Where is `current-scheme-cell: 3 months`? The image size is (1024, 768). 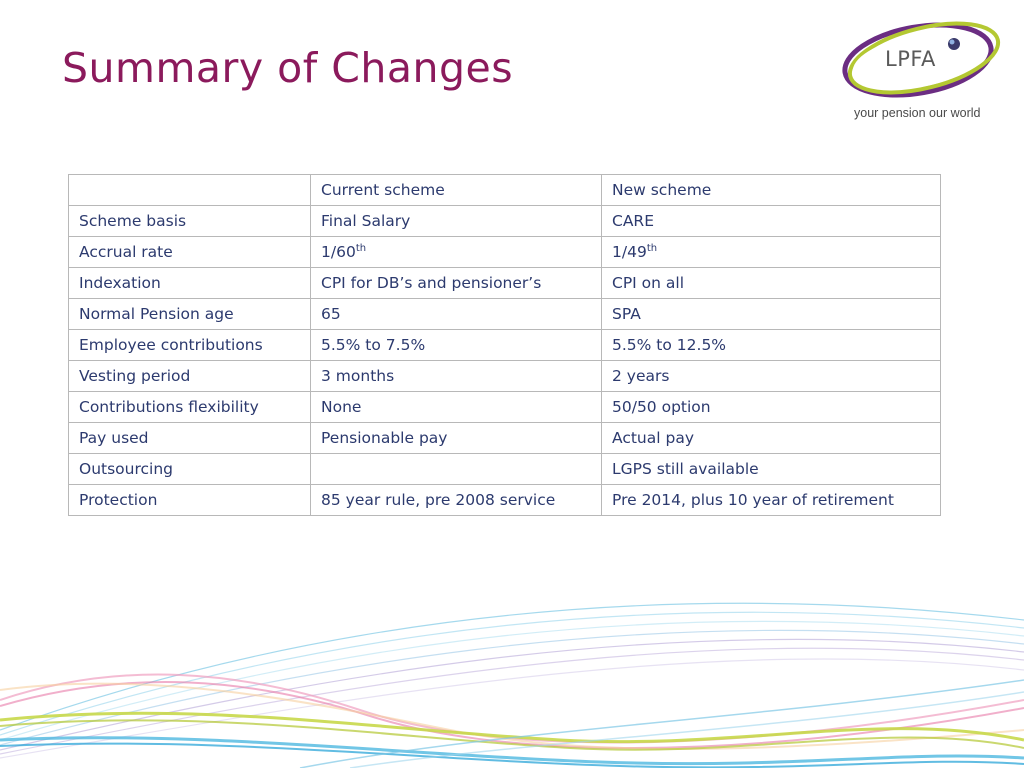 current-scheme-cell: 3 months is located at coordinates (456, 376).